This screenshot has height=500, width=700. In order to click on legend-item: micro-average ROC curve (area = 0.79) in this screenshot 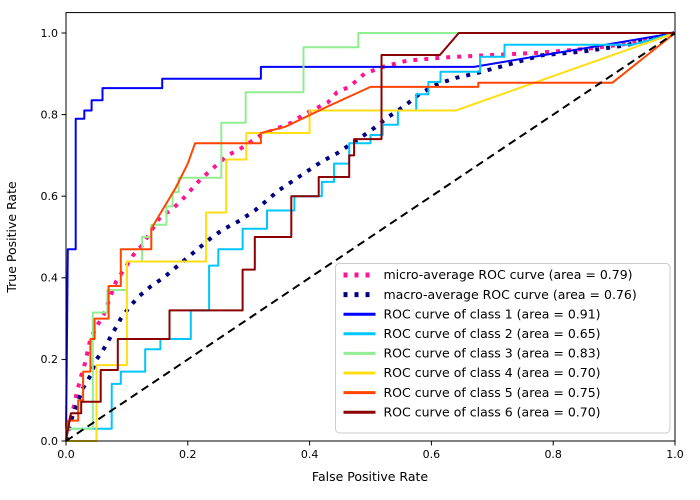, I will do `click(488, 274)`.